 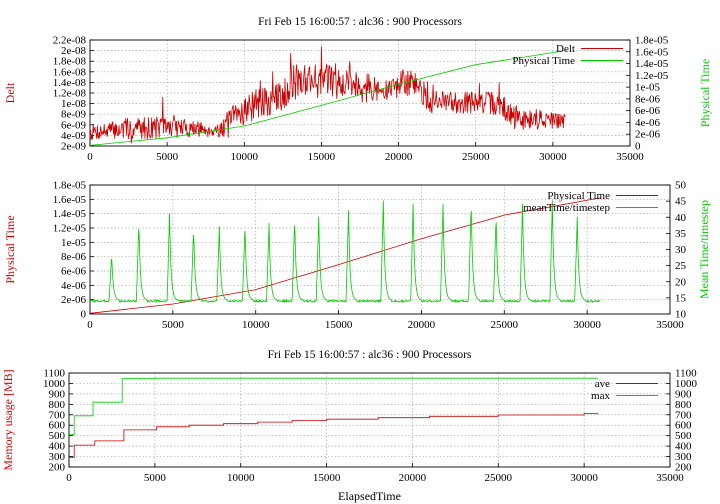 What do you see at coordinates (57, 426) in the screenshot?
I see `y-tick-label: 600` at bounding box center [57, 426].